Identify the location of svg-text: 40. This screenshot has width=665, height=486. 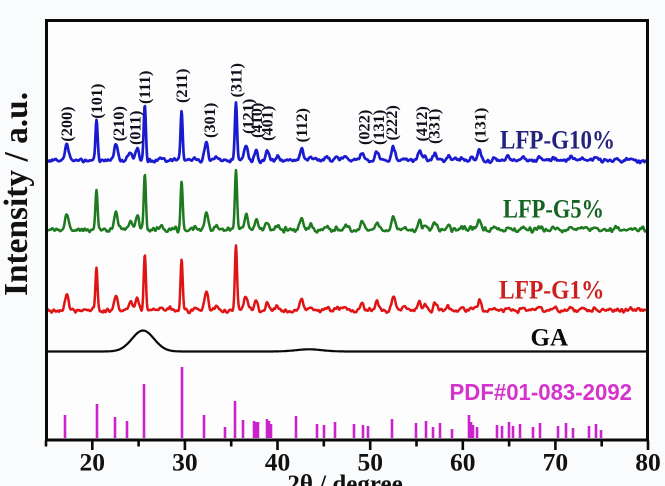
(278, 462).